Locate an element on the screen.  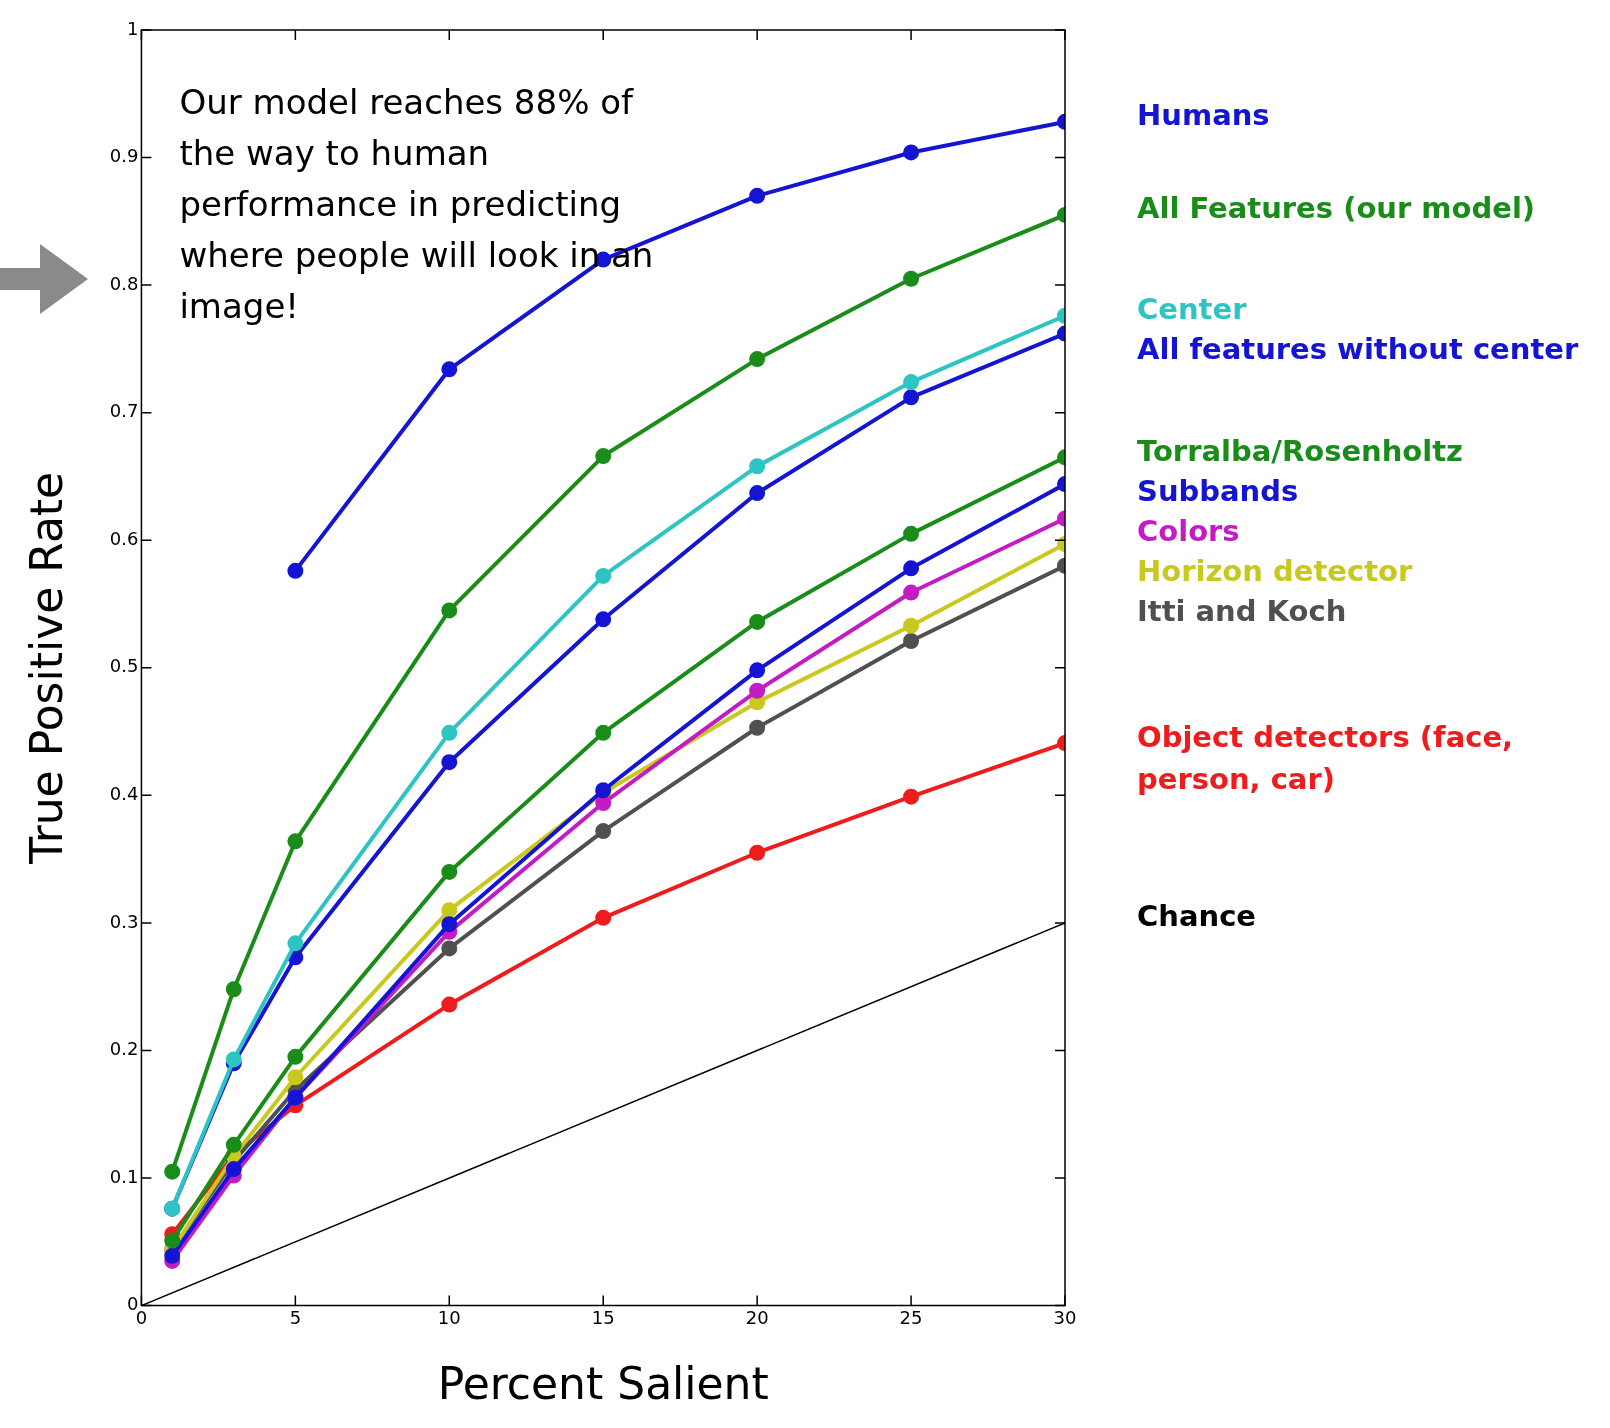
y-axis-title: True Positive Rate is located at coordinates (46, 668).